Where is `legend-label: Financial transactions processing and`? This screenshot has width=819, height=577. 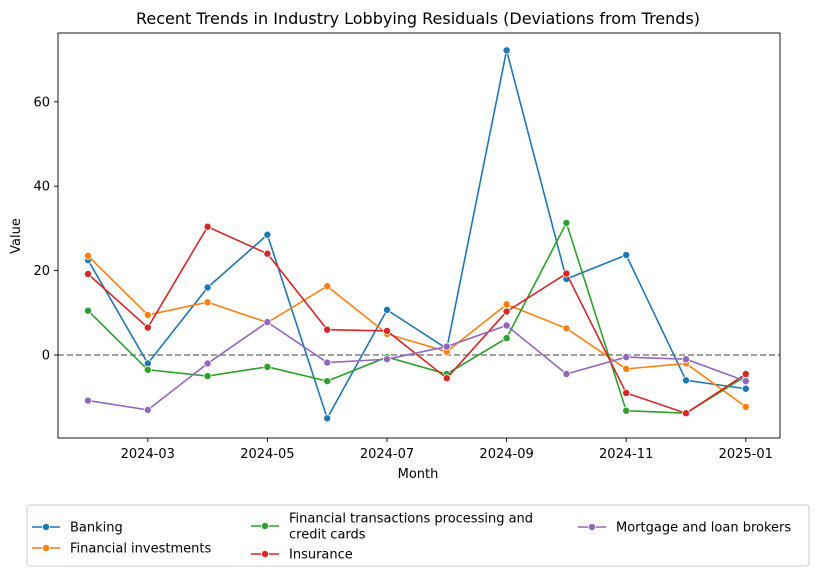 legend-label: Financial transactions processing and is located at coordinates (411, 519).